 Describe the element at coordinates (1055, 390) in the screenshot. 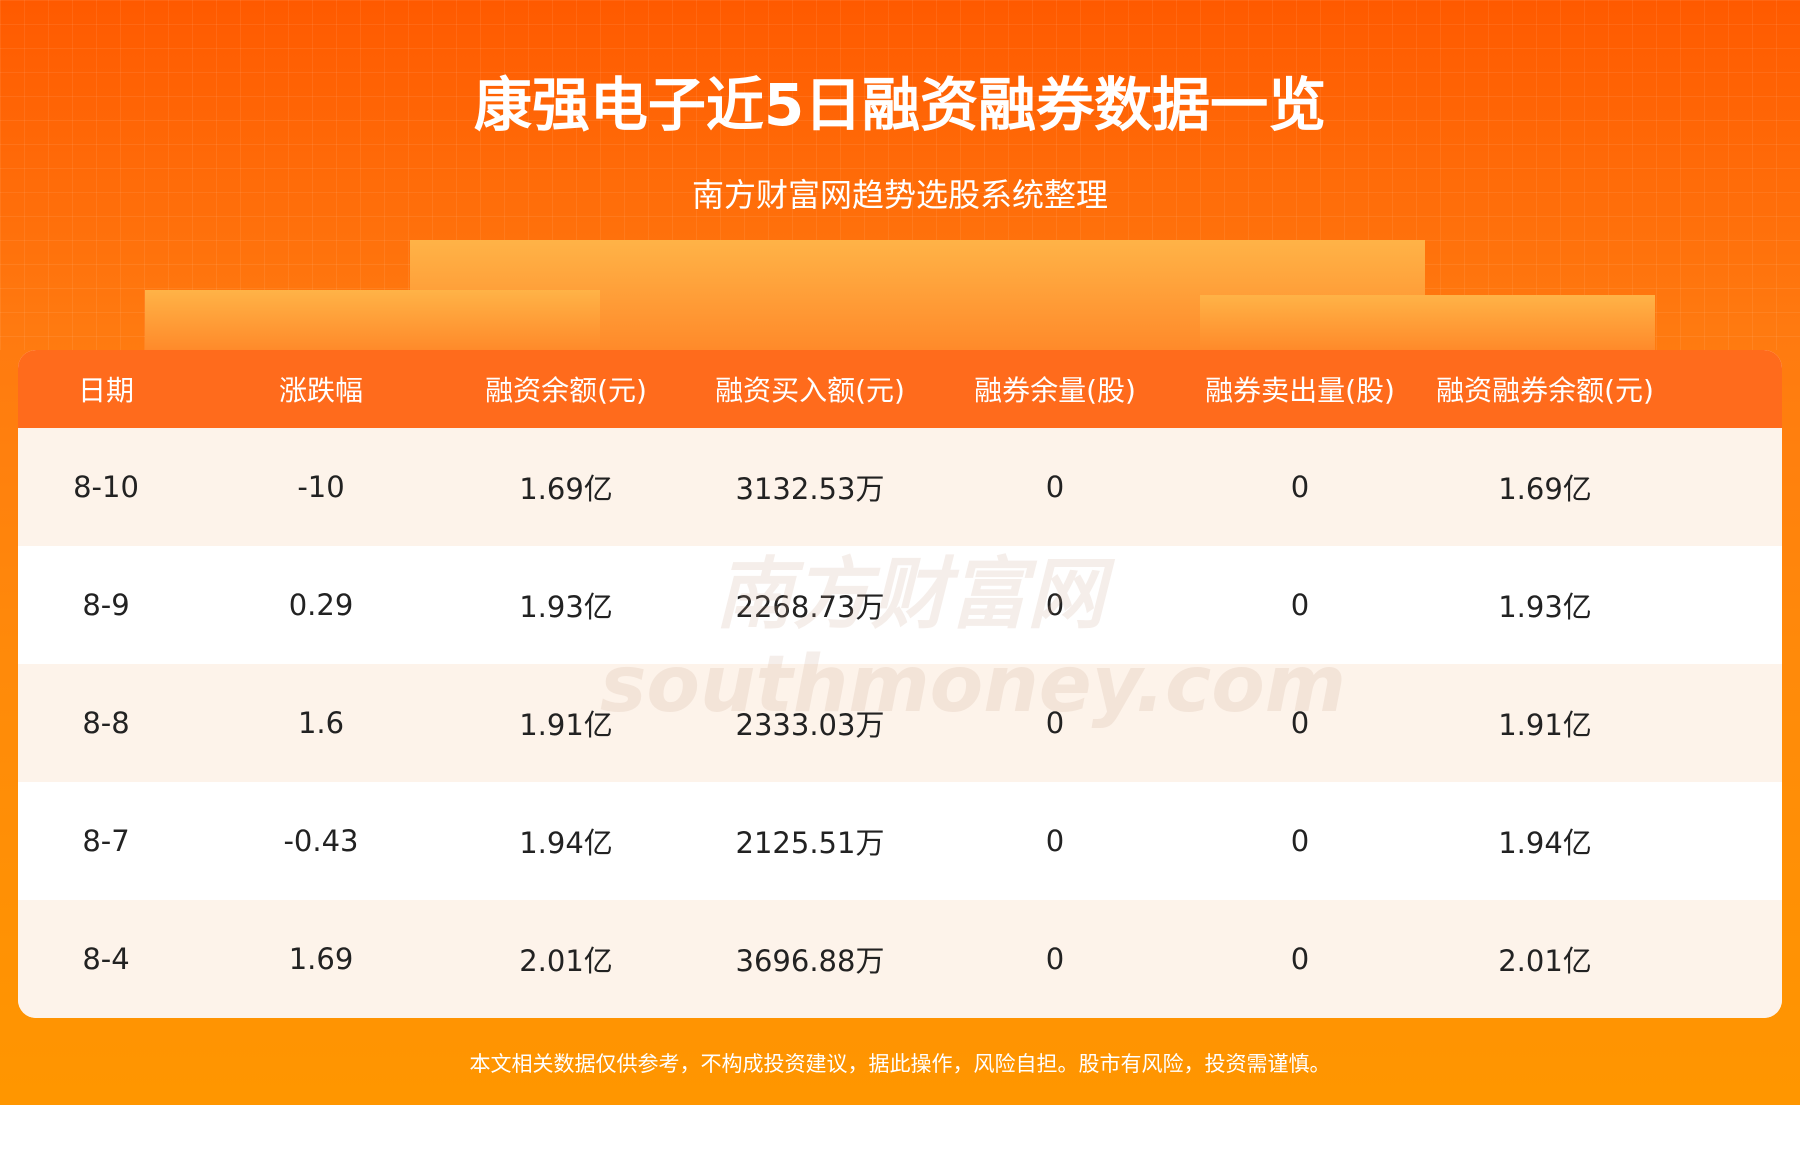

I see `column-header: 融券余量(股)` at that location.